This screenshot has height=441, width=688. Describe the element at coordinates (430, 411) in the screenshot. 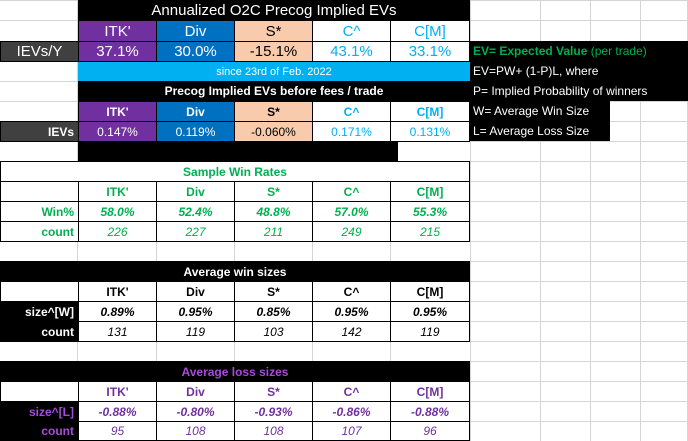

I see `ls-size-cm: -0.88%` at that location.